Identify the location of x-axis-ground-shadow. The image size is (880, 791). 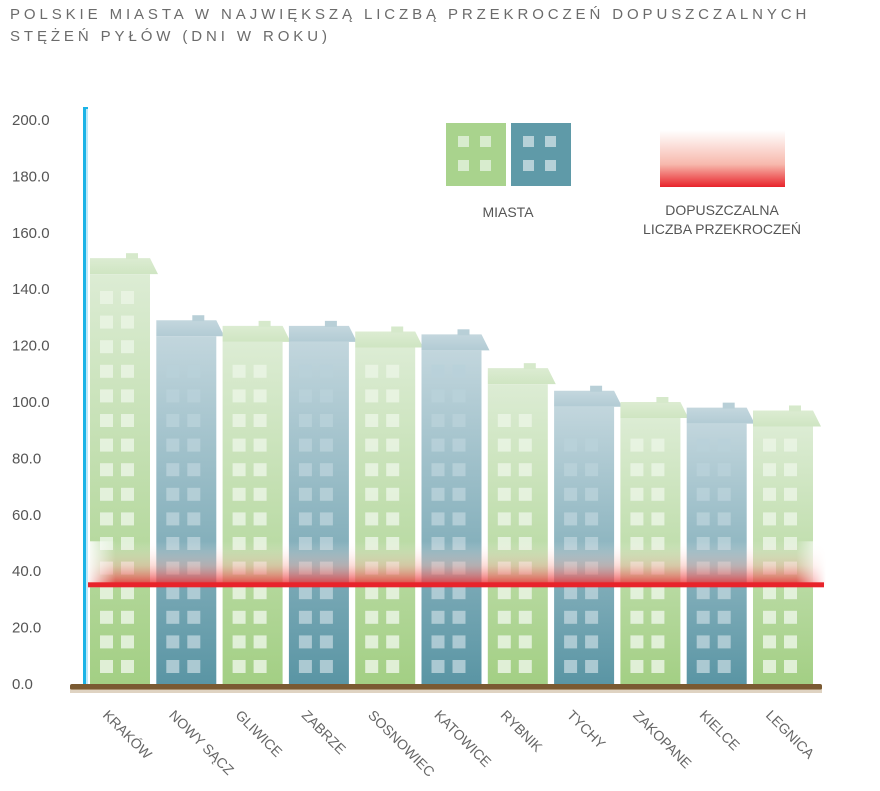
(446, 691).